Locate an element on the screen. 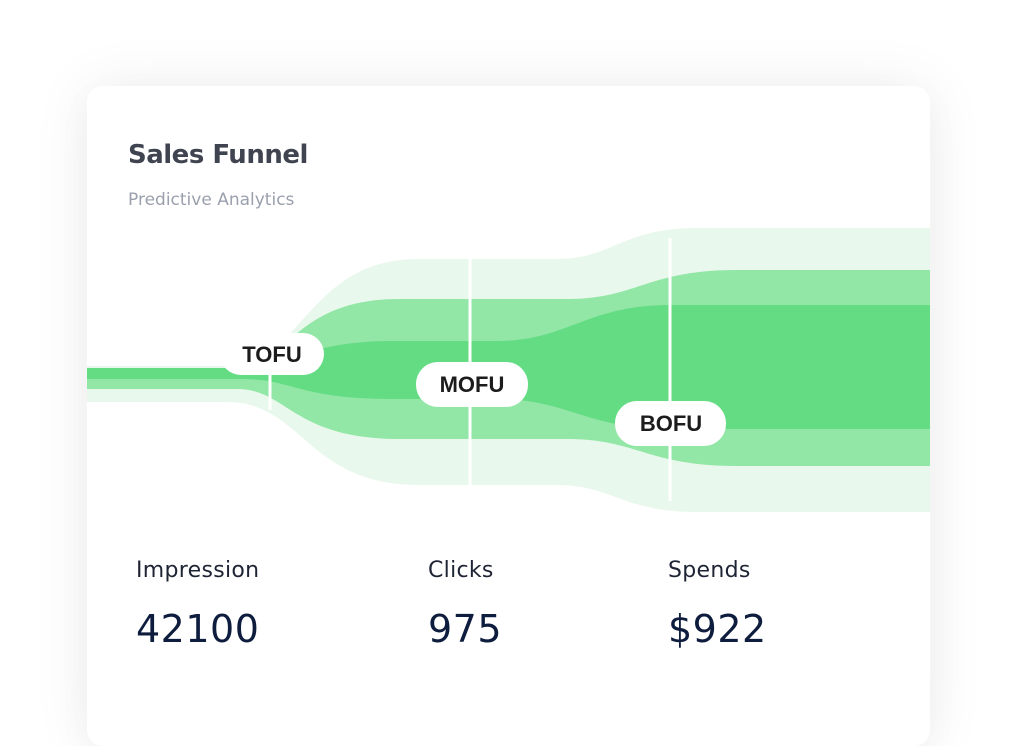 The image size is (1021, 746). metric-value: $922 is located at coordinates (717, 629).